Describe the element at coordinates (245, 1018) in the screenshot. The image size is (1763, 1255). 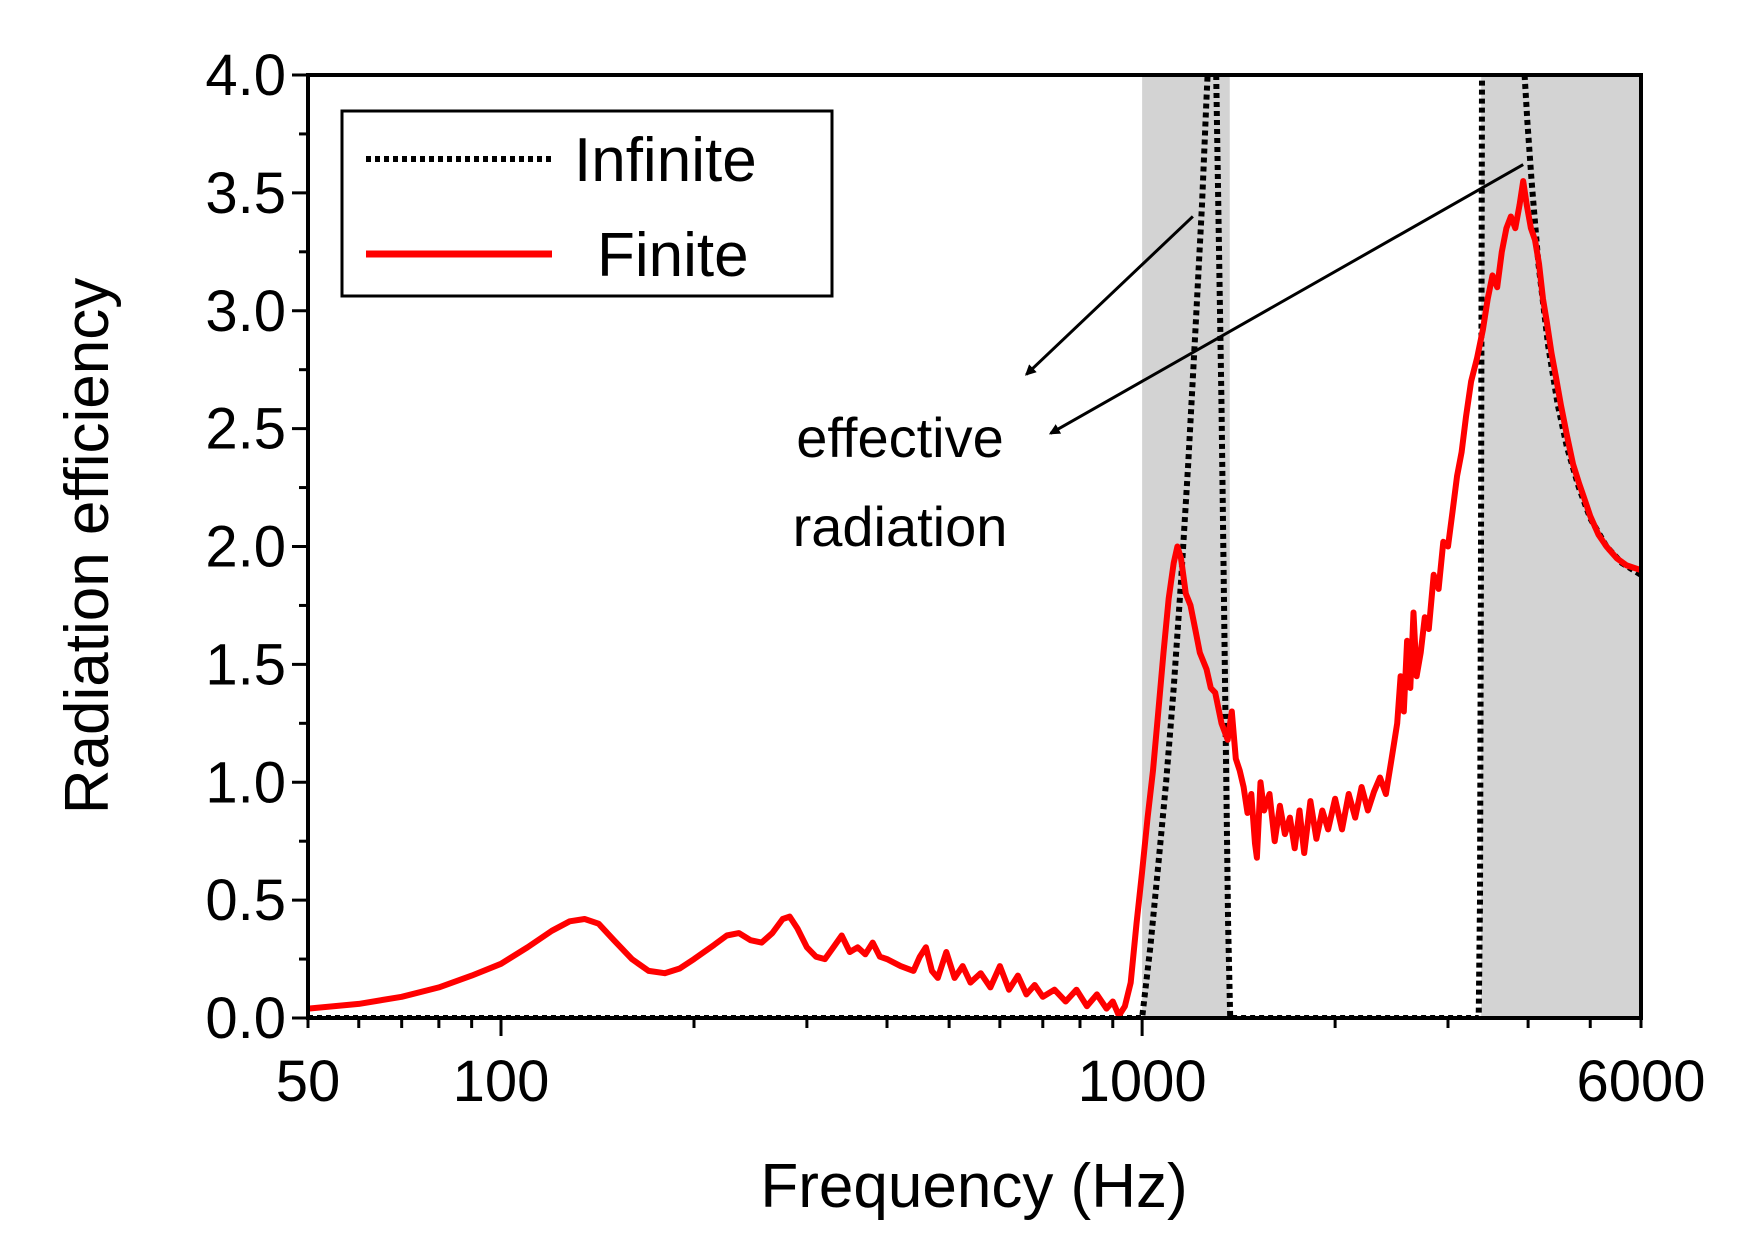
I see `y-tick-label: 0.0` at that location.